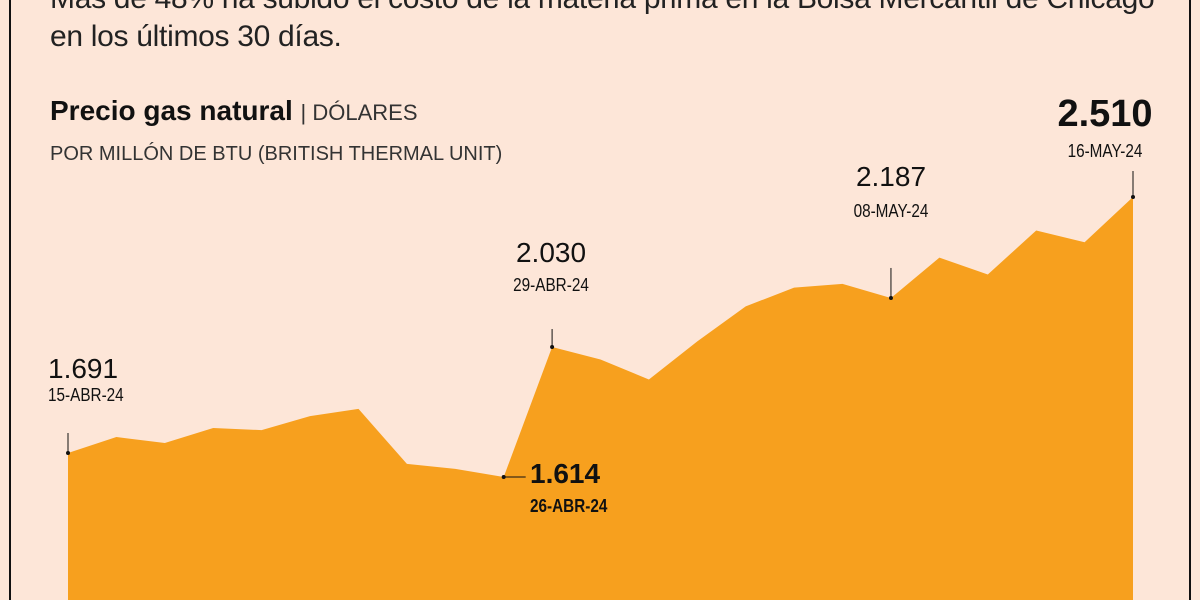 Image resolution: width=1200 pixels, height=600 pixels. What do you see at coordinates (551, 285) in the screenshot?
I see `annotation-date: 29-ABR-24` at bounding box center [551, 285].